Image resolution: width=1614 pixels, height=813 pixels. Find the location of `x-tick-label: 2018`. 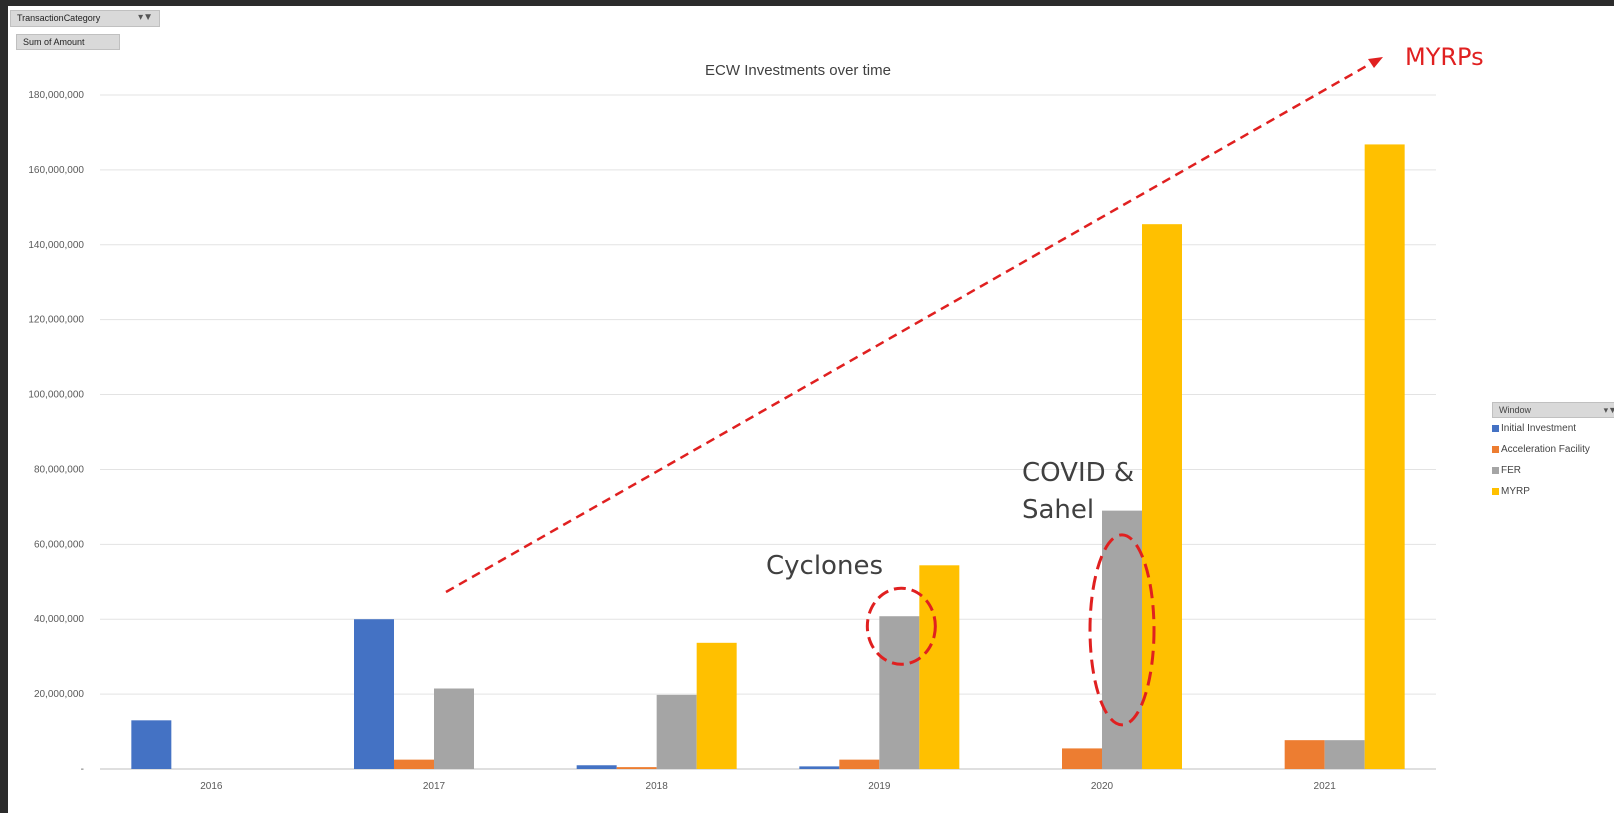

x-tick-label: 2018 is located at coordinates (657, 786).